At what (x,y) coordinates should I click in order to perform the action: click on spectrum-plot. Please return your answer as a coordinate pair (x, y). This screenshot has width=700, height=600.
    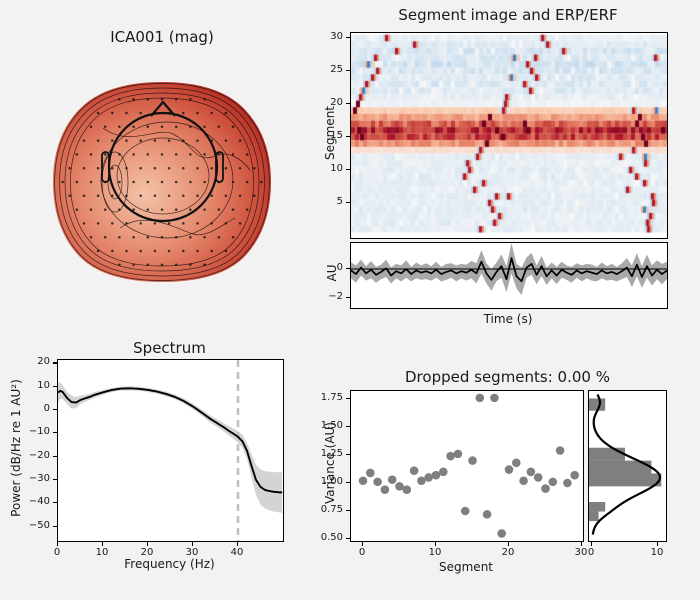
    Looking at the image, I should click on (170, 450).